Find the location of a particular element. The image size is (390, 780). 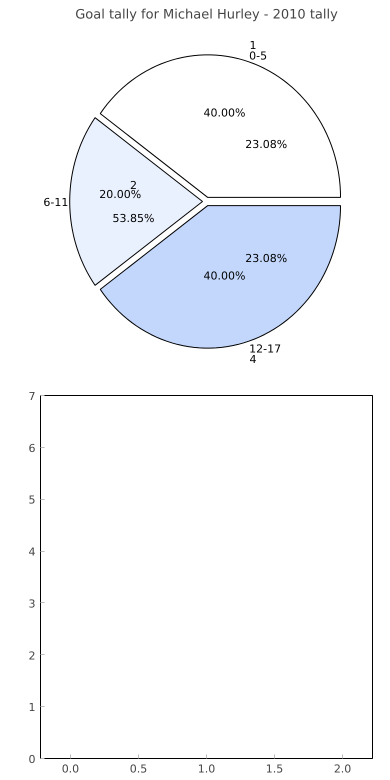

y-tick-label: 7 is located at coordinates (32, 396).